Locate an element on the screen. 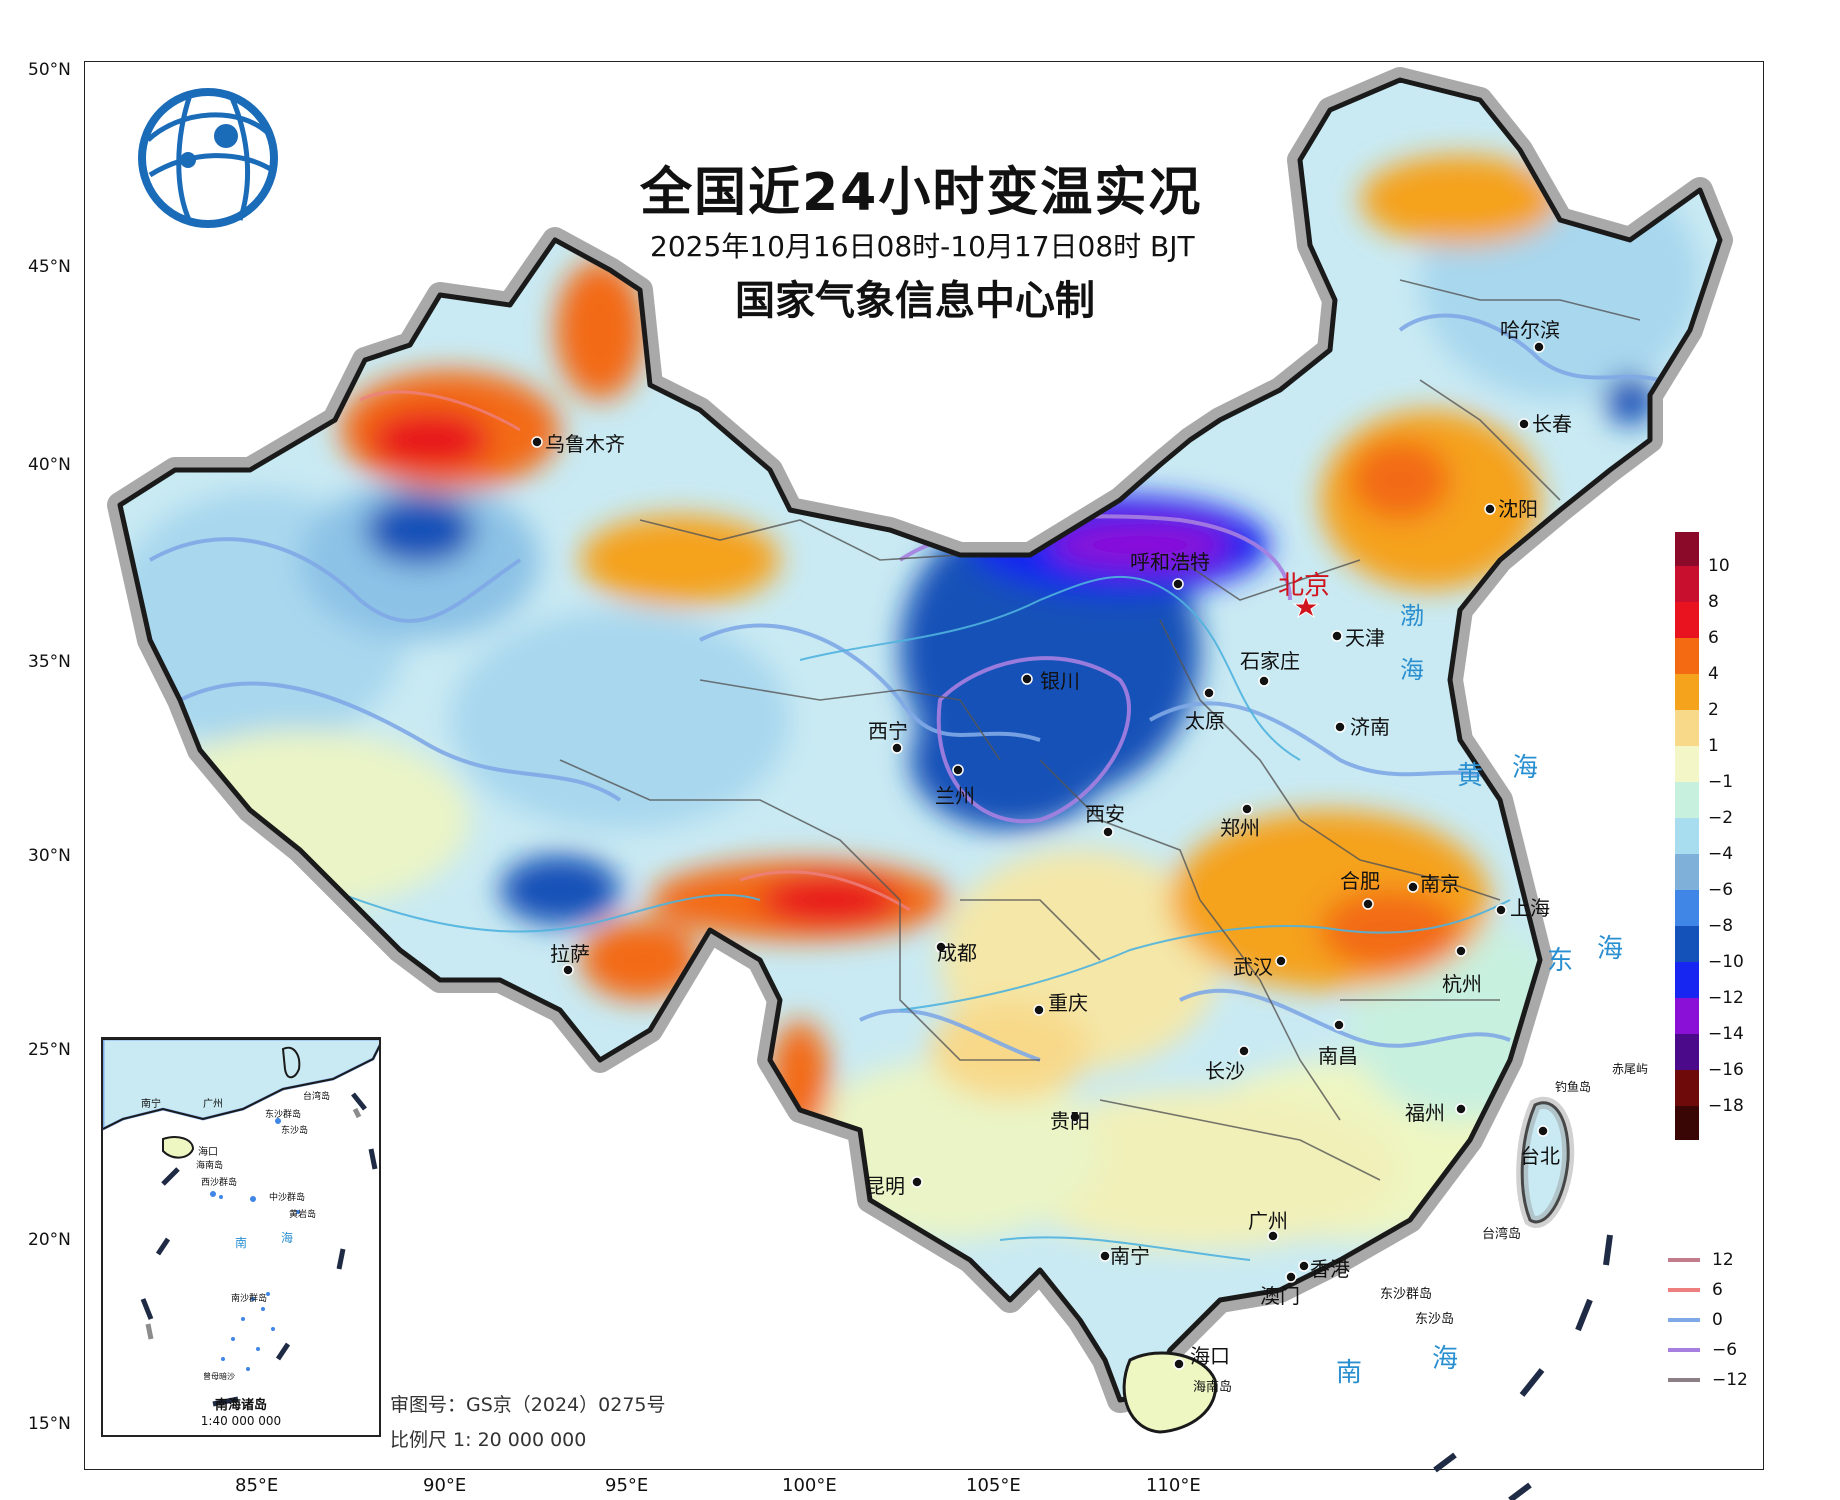 Image resolution: width=1840 pixels, height=1500 pixels. inset-label: 海口 is located at coordinates (208, 1152).